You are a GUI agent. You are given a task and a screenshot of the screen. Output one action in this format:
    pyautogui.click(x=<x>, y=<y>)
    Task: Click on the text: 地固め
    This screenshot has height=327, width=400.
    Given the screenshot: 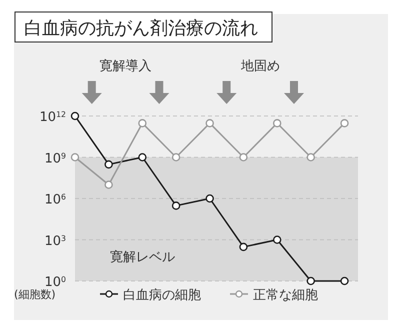 What is the action you would take?
    pyautogui.click(x=260, y=66)
    